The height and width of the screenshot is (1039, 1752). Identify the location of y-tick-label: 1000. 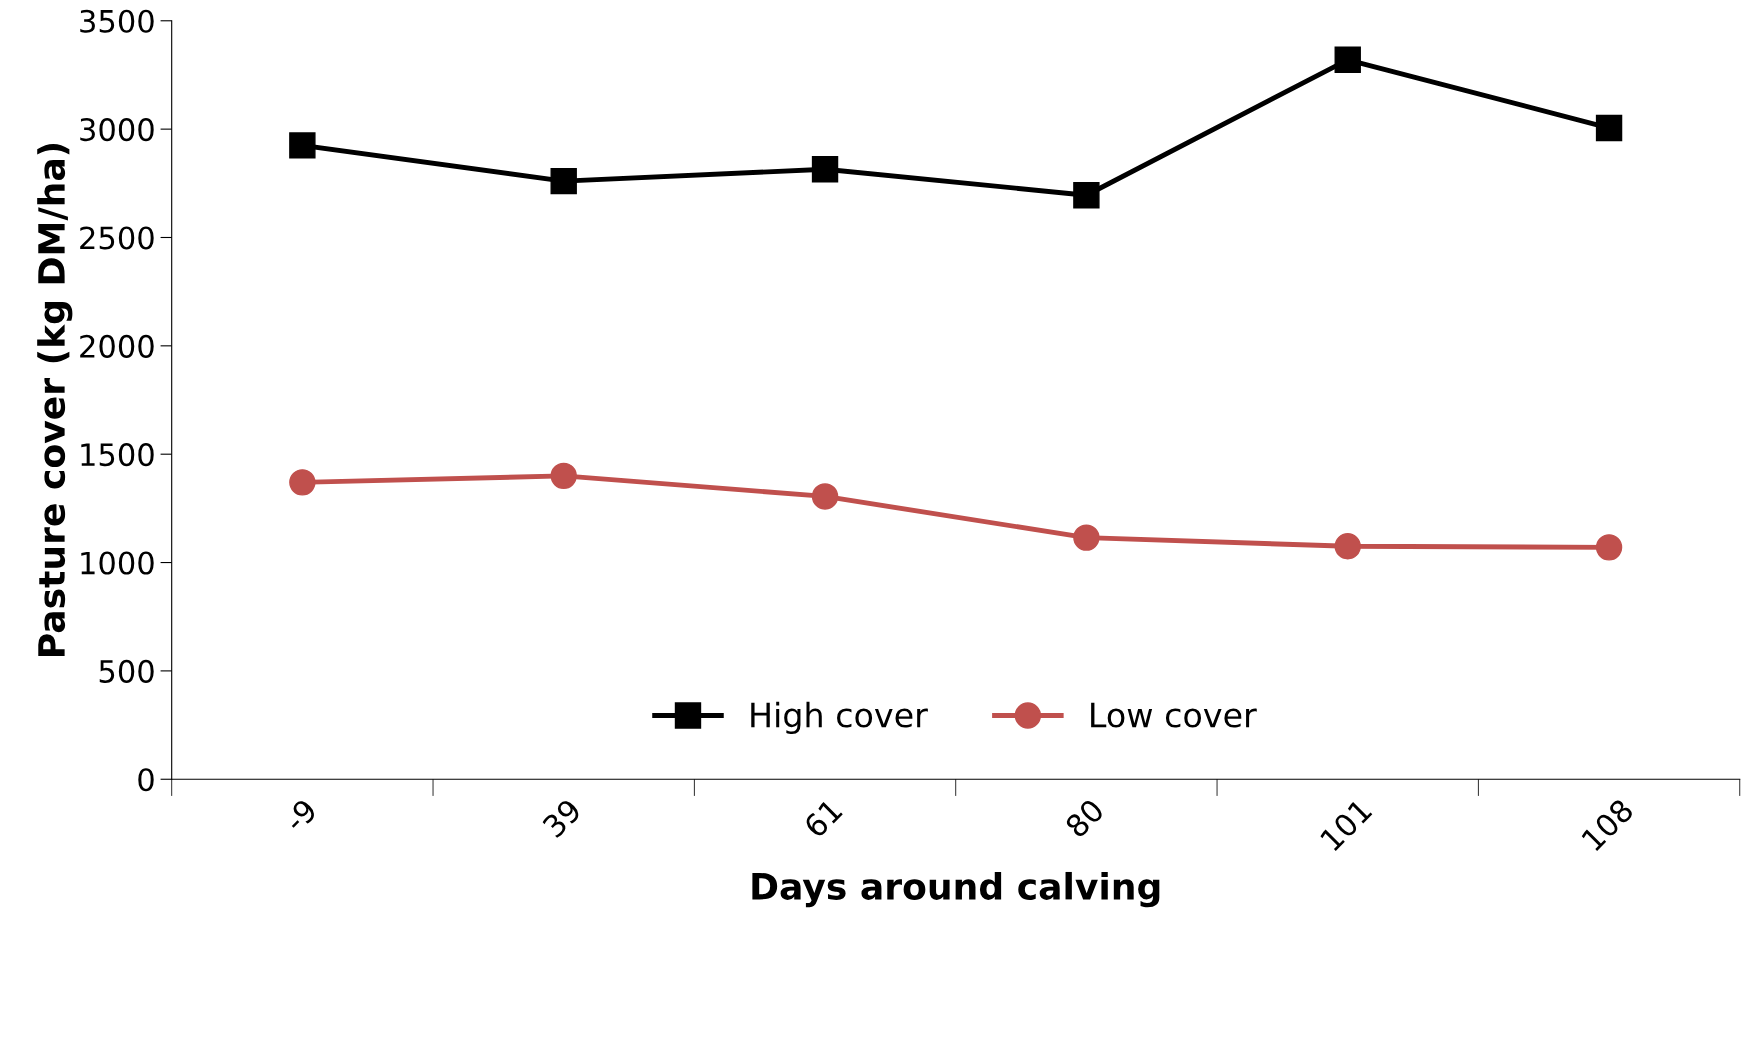
(117, 563).